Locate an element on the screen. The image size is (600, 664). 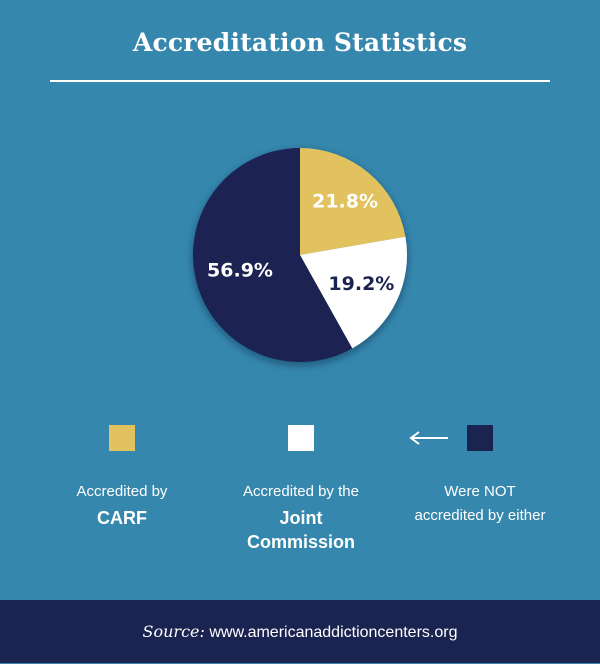
legend-neither-line1: Were NOT is located at coordinates (480, 491).